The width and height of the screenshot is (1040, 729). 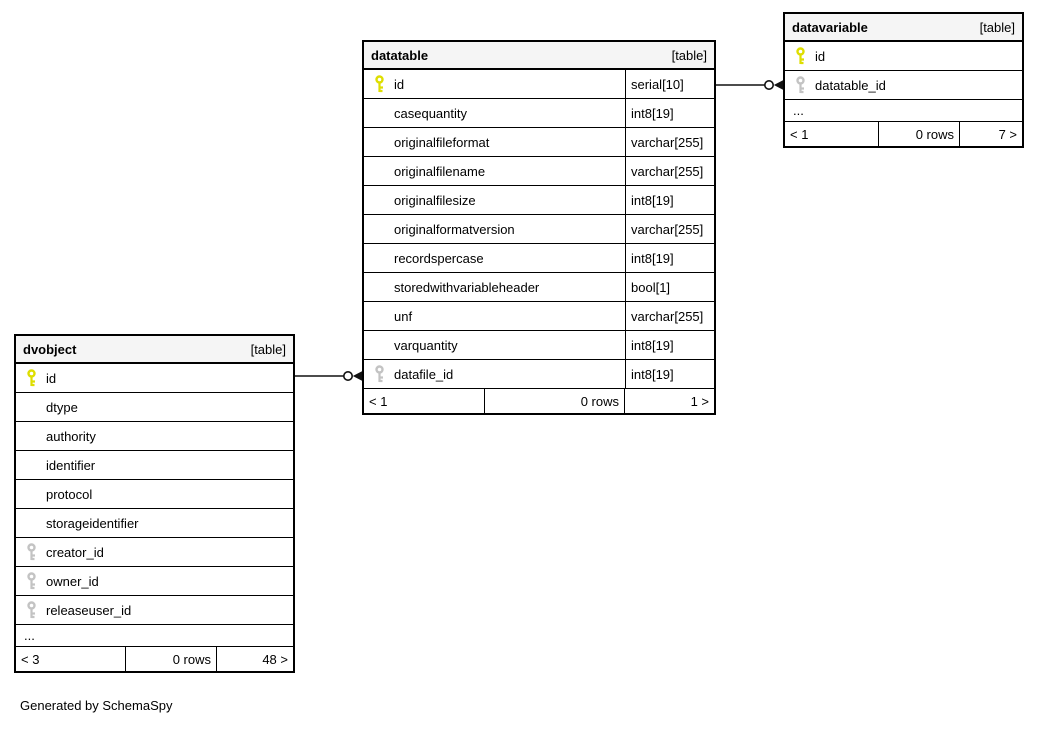 I want to click on pager-next: 7 >, so click(x=1007, y=134).